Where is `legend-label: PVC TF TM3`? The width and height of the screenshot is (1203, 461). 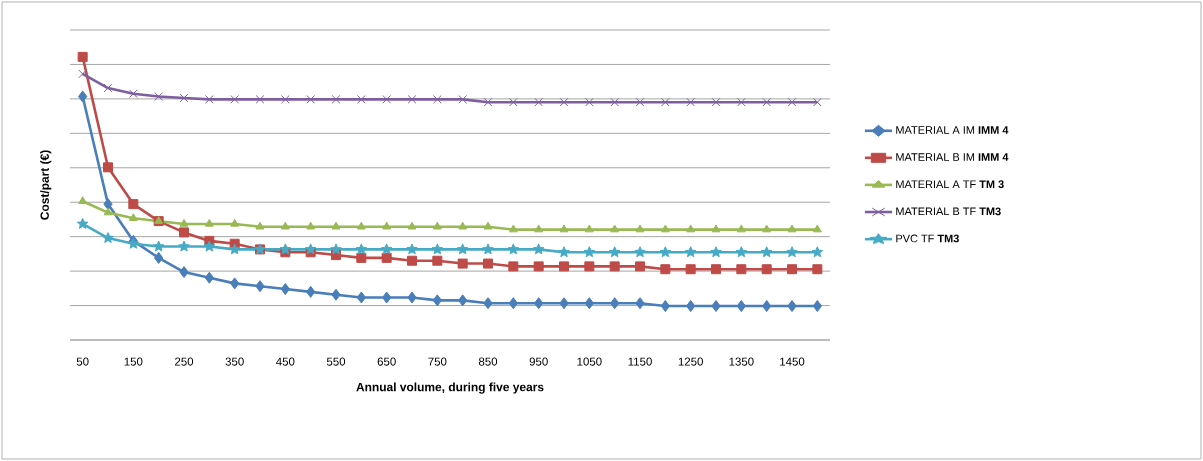
legend-label: PVC TF TM3 is located at coordinates (927, 238).